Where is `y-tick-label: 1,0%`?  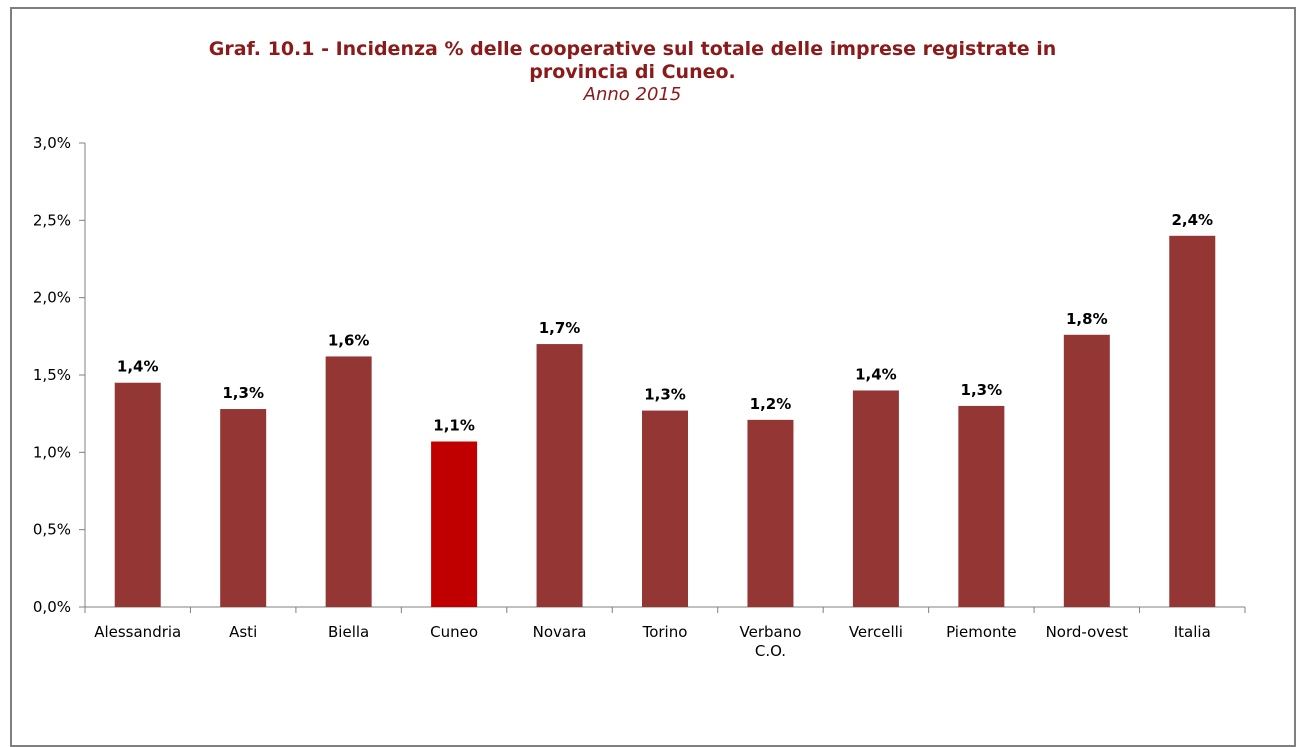 y-tick-label: 1,0% is located at coordinates (52, 452).